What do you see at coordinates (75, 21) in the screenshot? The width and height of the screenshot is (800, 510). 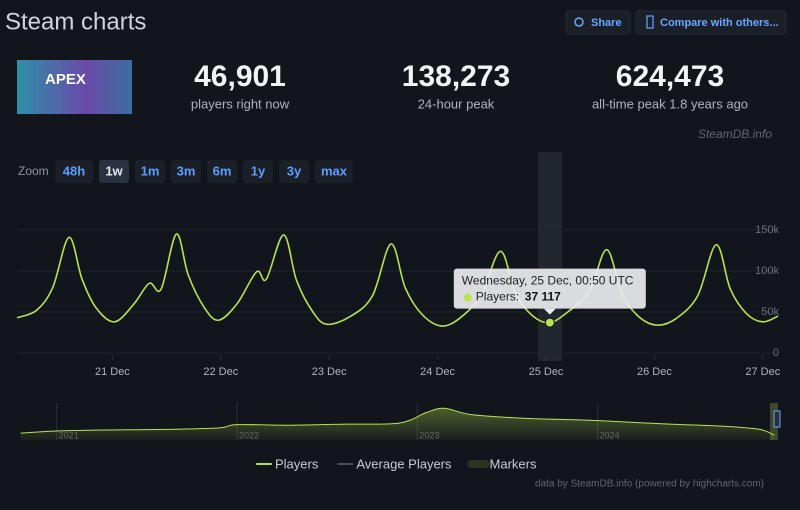 I see `page-title: Steam charts` at bounding box center [75, 21].